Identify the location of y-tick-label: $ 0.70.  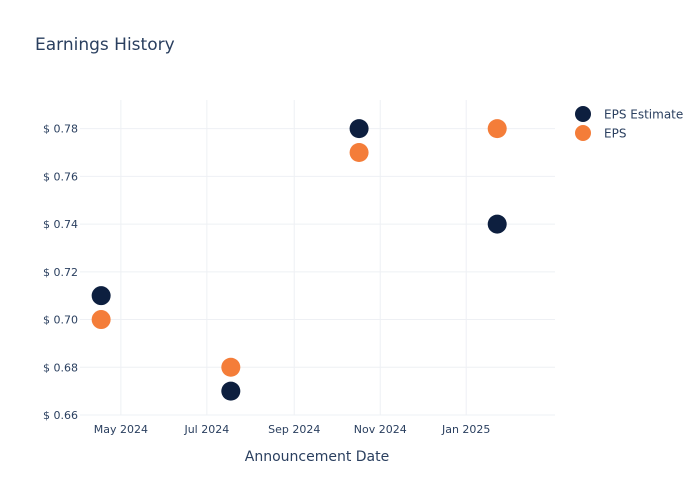
(60, 320).